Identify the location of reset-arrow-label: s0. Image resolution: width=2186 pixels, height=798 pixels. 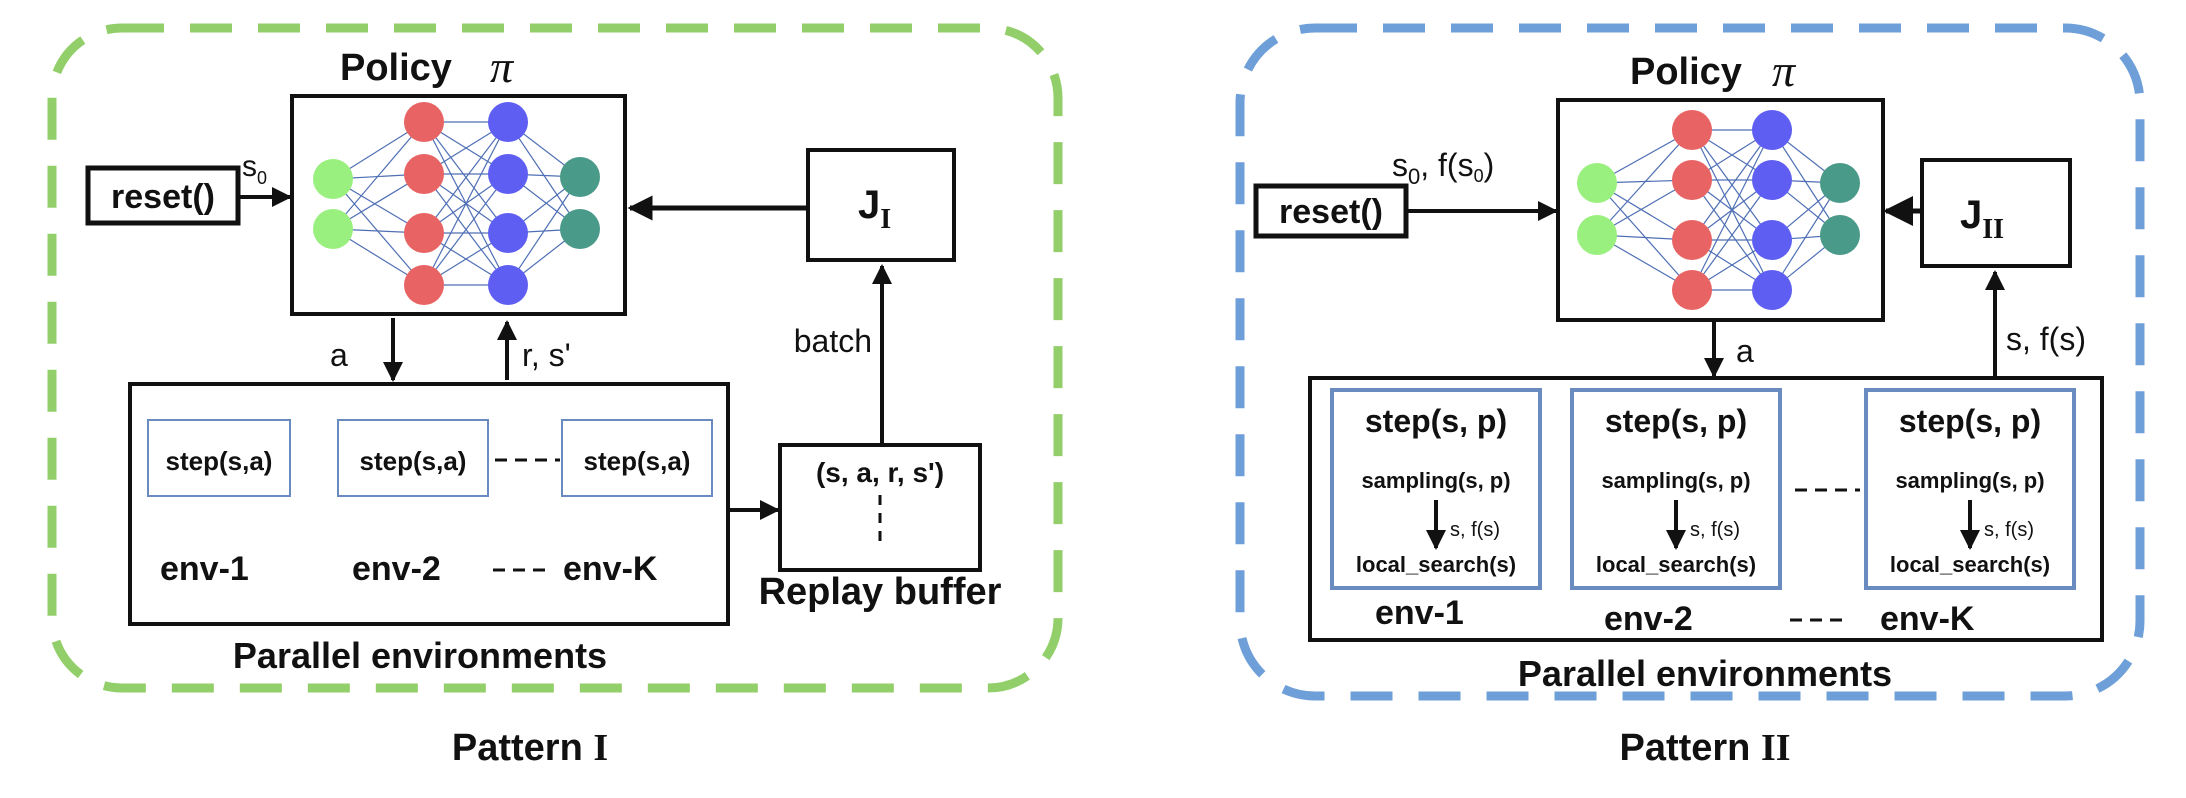
(254, 169).